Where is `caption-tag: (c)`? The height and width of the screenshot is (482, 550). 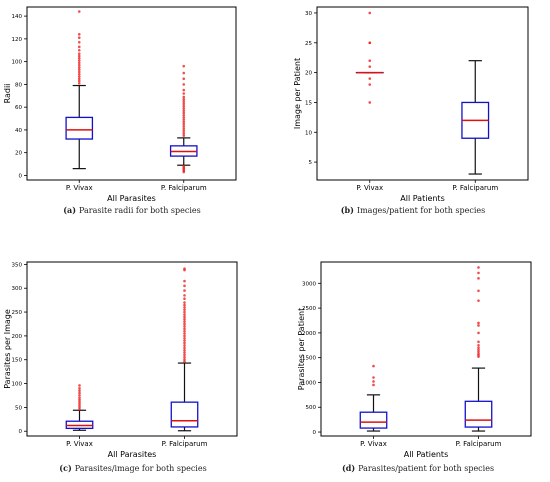 caption-tag: (c) is located at coordinates (65, 468).